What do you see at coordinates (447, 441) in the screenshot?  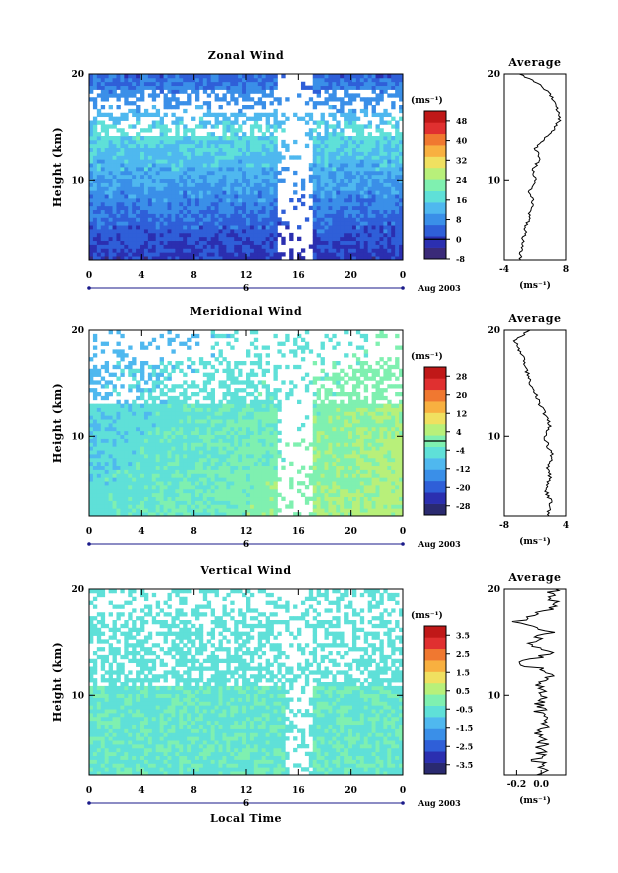 I see `colorbar: 28 20 12 4 -4 -12 -20 -28` at bounding box center [447, 441].